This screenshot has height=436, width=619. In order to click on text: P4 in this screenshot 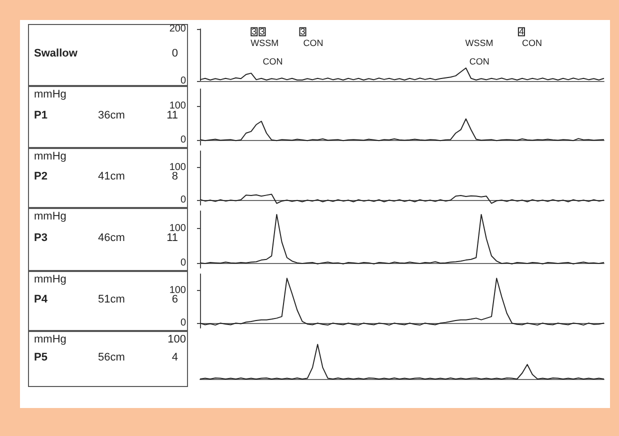, I will do `click(41, 300)`.